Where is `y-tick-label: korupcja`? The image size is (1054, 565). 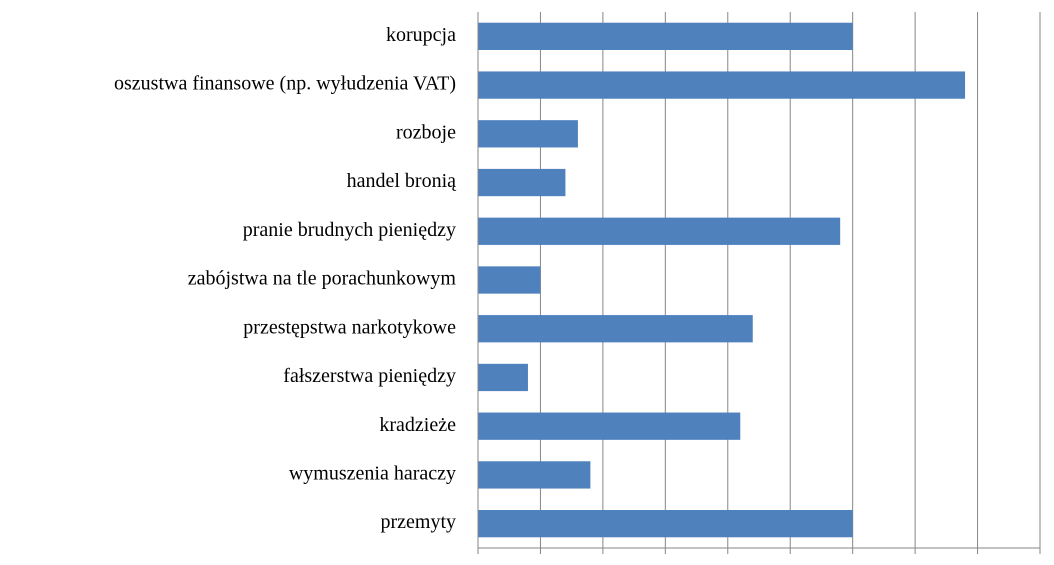
y-tick-label: korupcja is located at coordinates (421, 35).